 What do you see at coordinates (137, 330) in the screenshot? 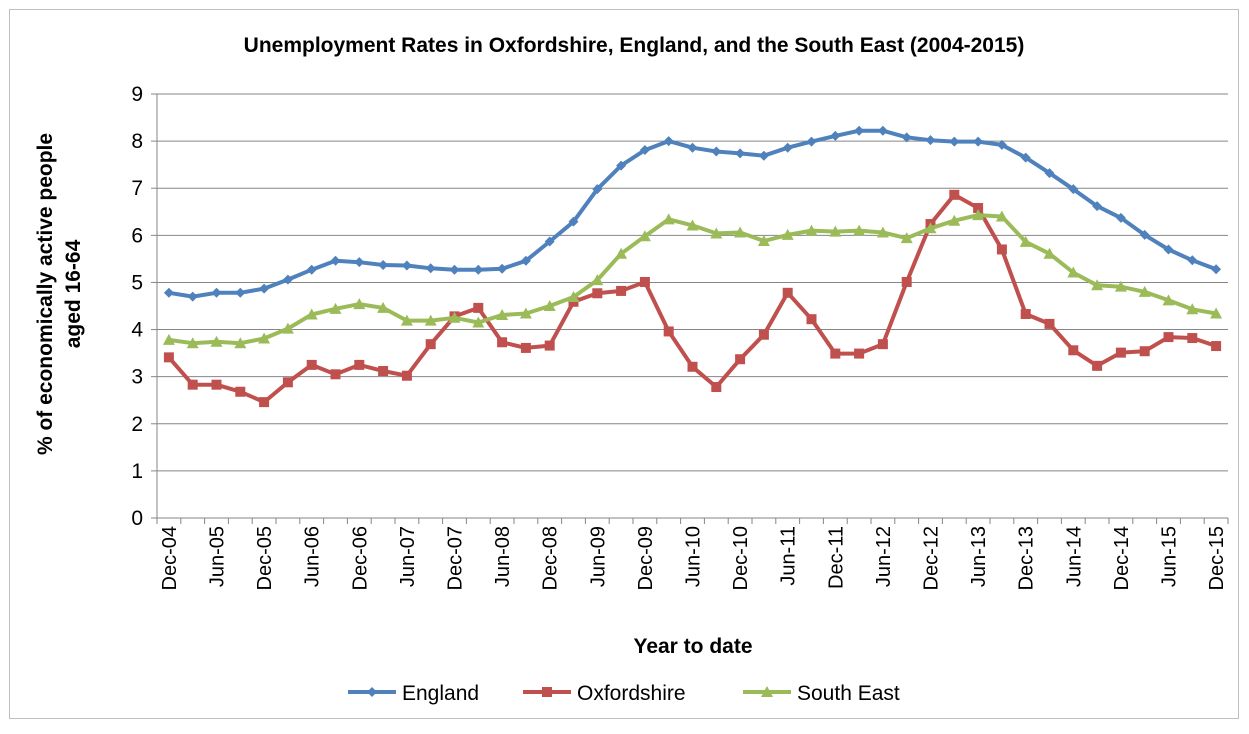
I see `y-tick-label: 4` at bounding box center [137, 330].